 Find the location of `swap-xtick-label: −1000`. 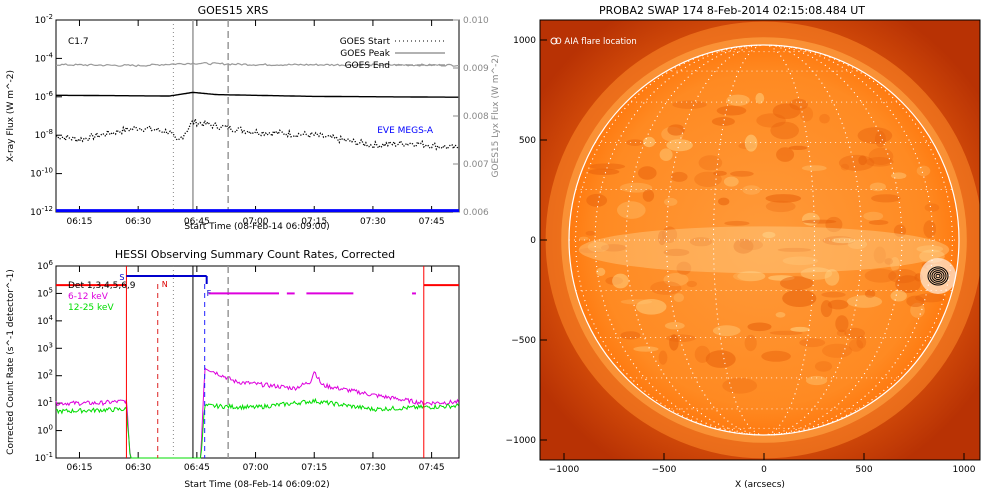

swap-xtick-label: −1000 is located at coordinates (564, 470).